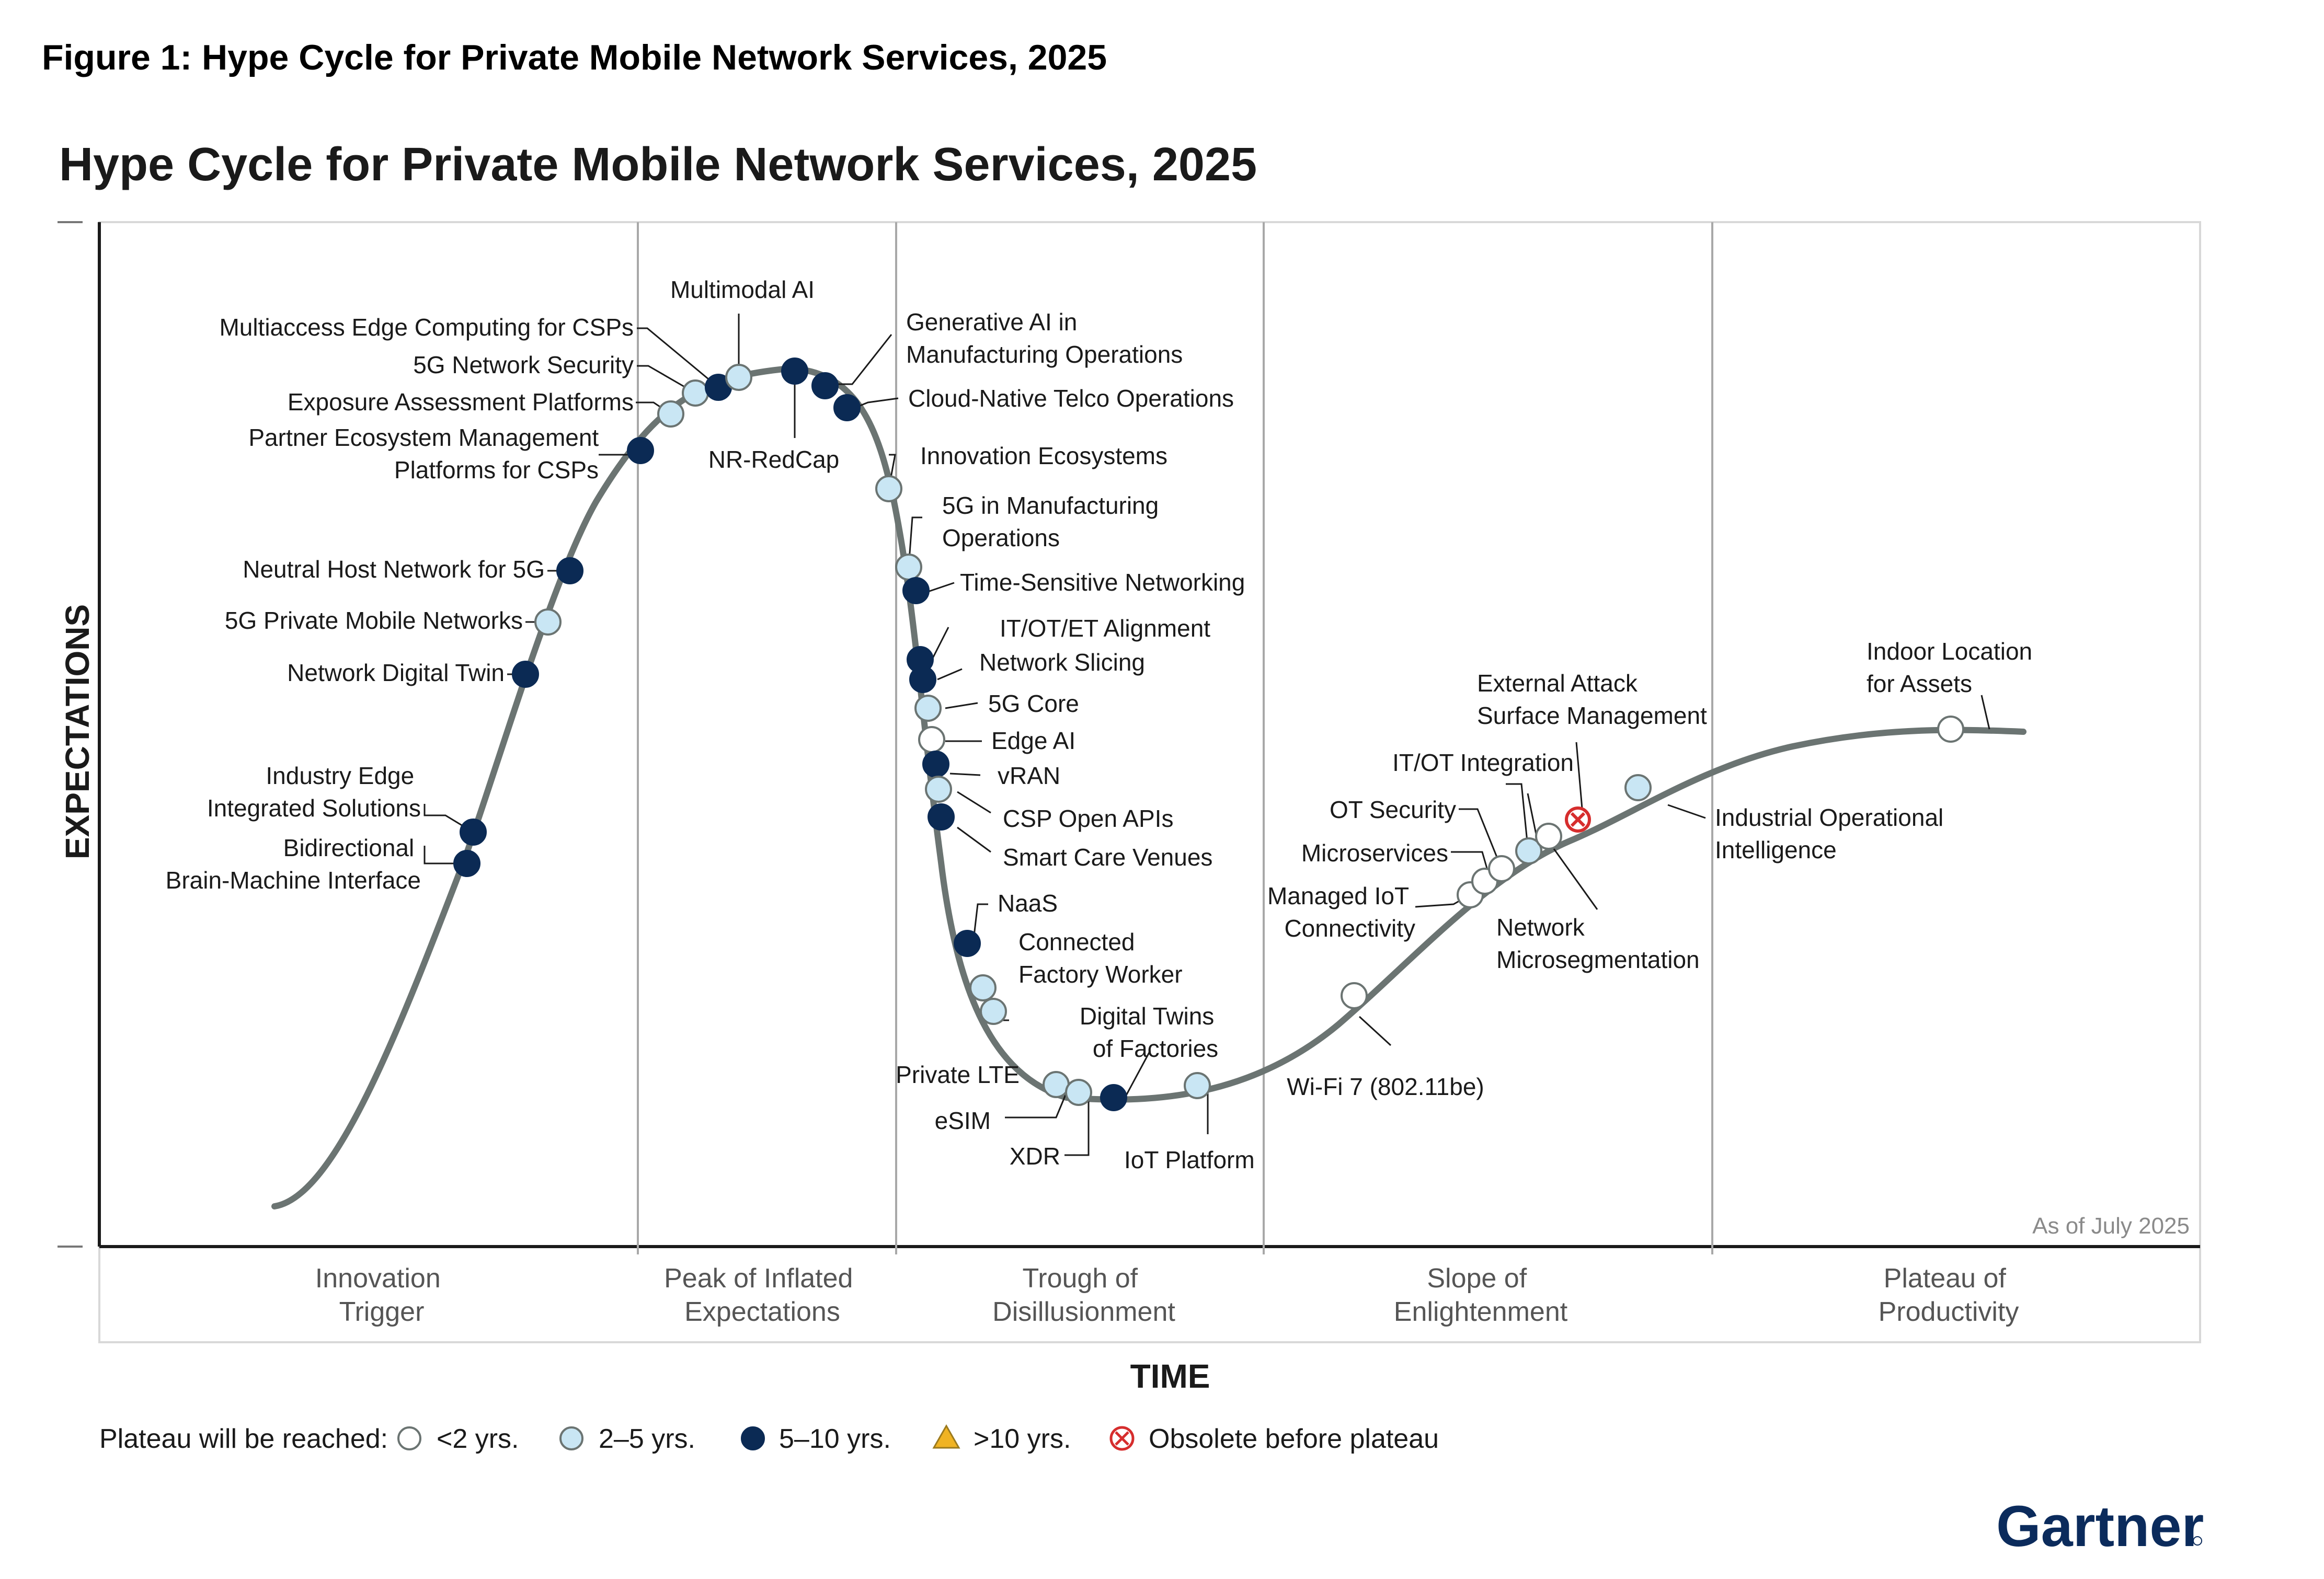 This screenshot has height=1579, width=2324. What do you see at coordinates (525, 674) in the screenshot?
I see `marker-network-digital-twin` at bounding box center [525, 674].